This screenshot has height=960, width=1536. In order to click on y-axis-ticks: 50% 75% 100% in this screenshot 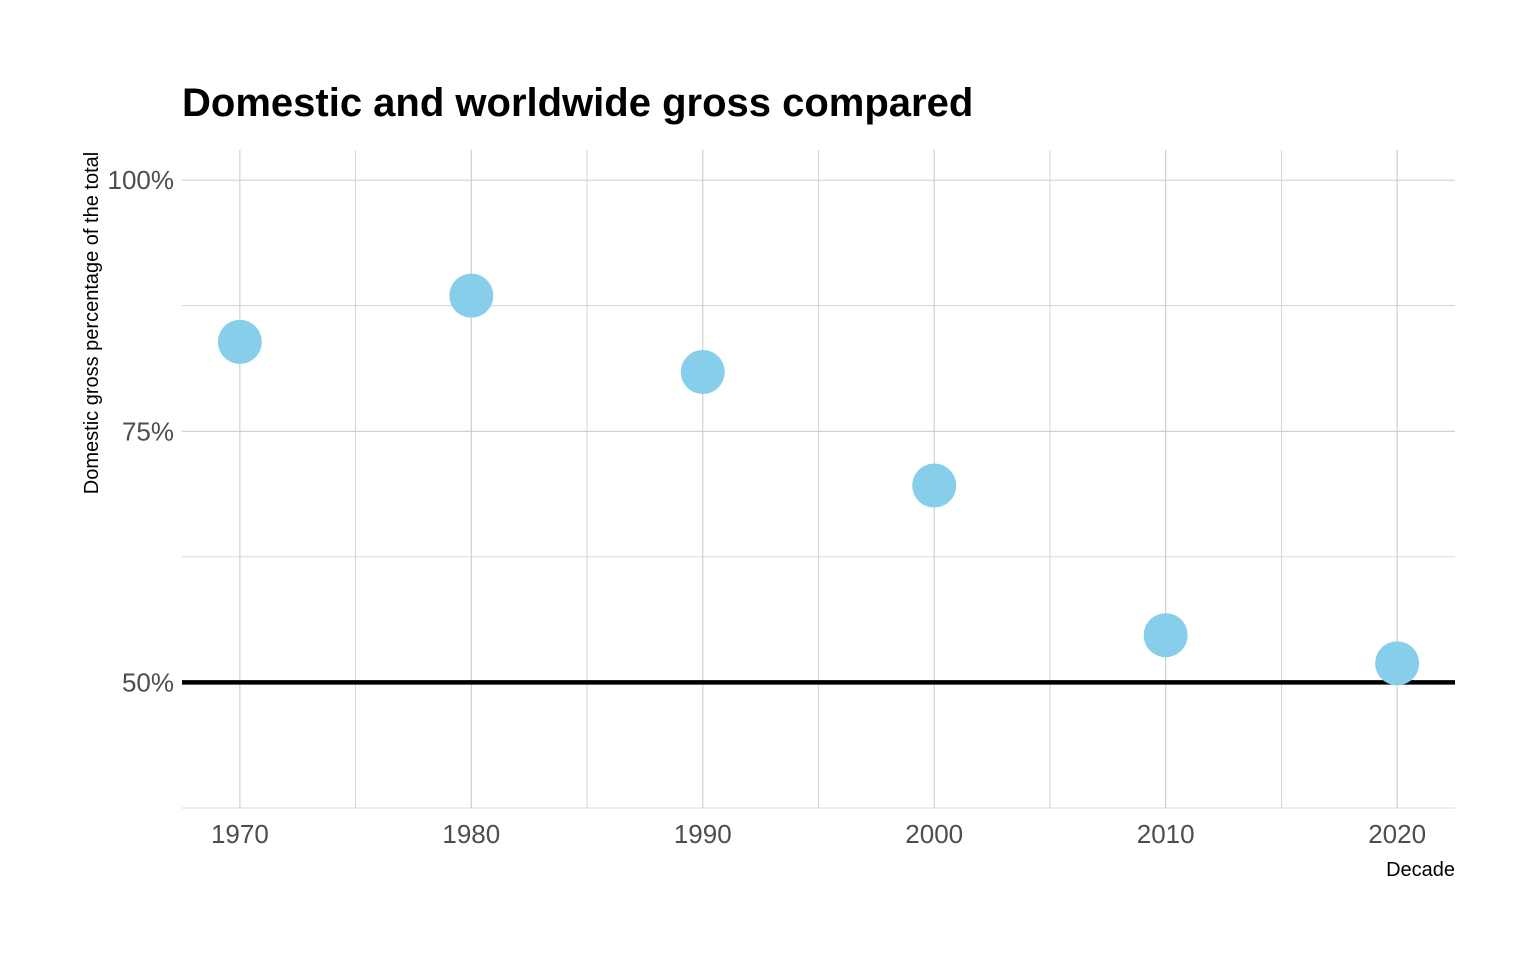, I will do `click(141, 431)`.